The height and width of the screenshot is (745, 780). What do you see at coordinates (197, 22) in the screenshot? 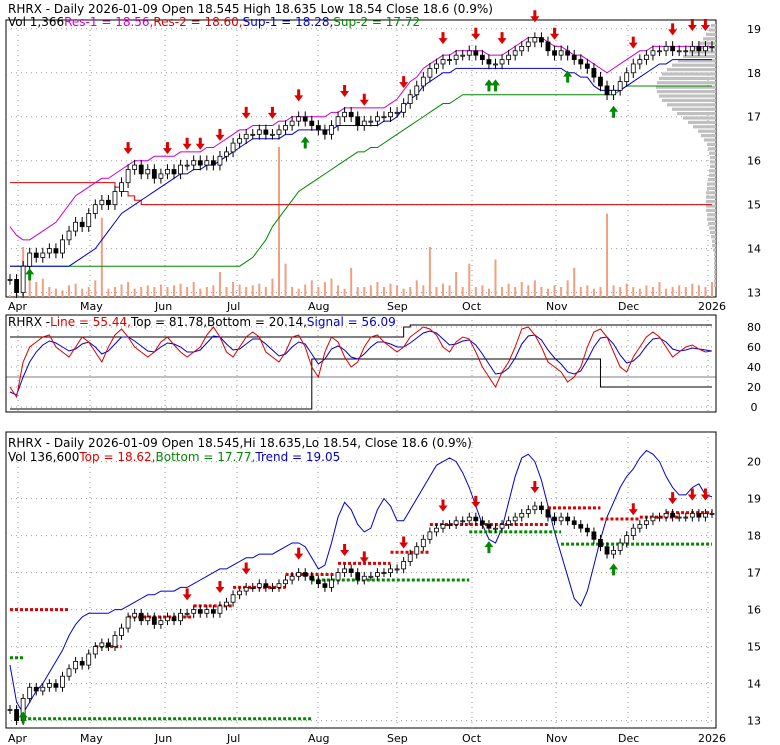
I see `header-line-2: Res-2 = 18.60,` at bounding box center [197, 22].